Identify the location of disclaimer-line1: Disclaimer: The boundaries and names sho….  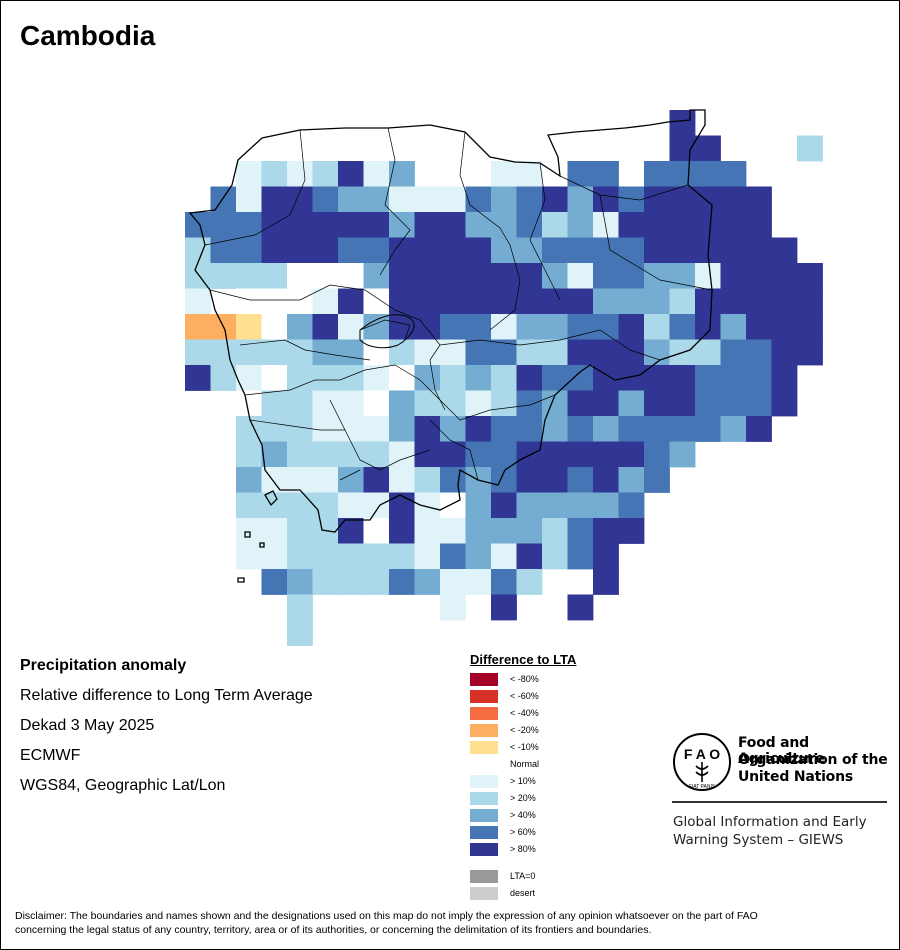
(386, 916).